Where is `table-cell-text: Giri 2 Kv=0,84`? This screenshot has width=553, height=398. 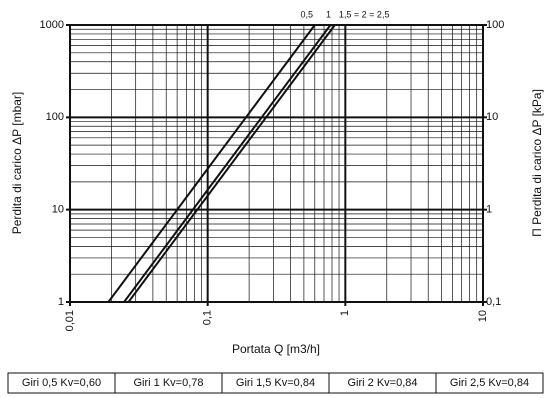 table-cell-text: Giri 2 Kv=0,84 is located at coordinates (382, 383).